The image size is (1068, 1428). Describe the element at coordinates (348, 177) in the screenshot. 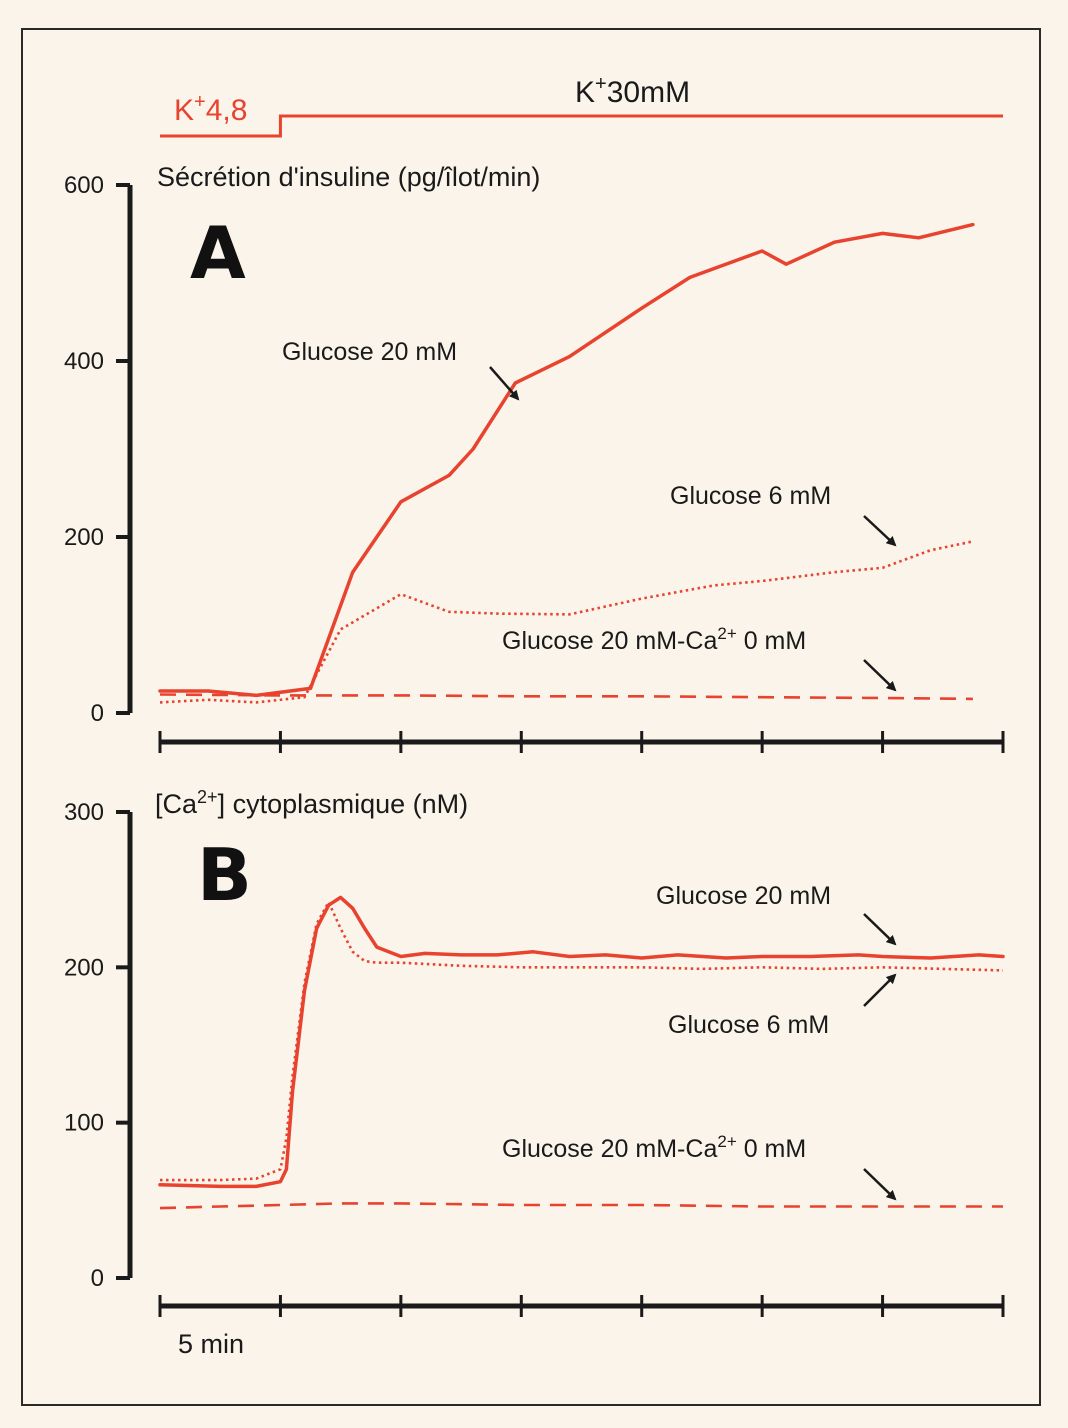

I see `panel-a-y-axis-title: Sécrétion d'insuline (pg/îlot/min)` at that location.